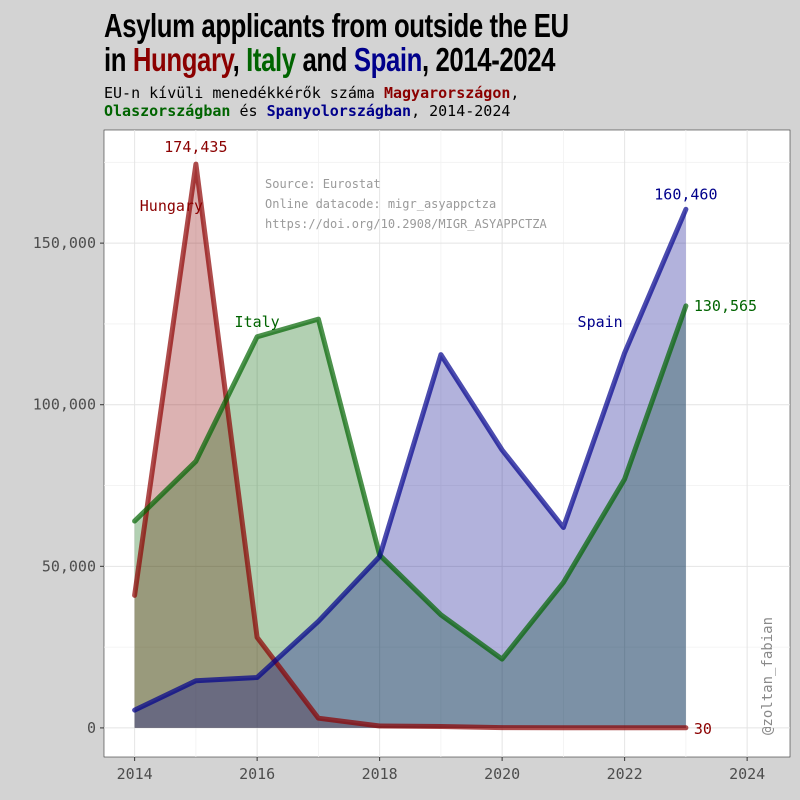  Describe the element at coordinates (747, 774) in the screenshot. I see `x-tick-label: 2024` at that location.